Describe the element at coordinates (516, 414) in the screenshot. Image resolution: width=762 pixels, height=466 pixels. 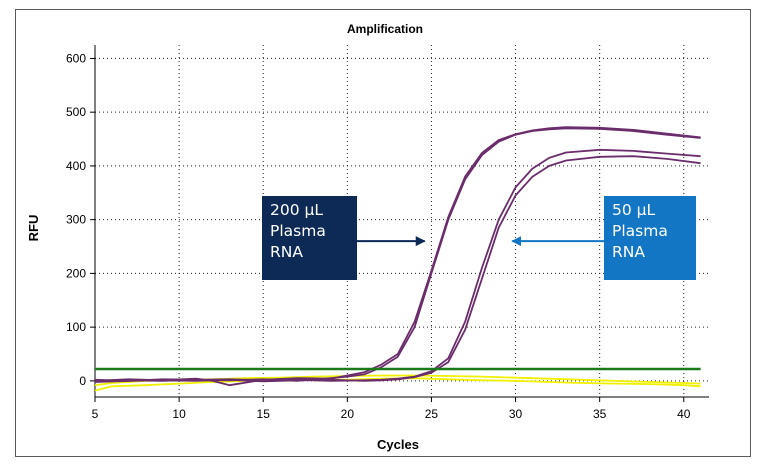
I see `x-tick-label: 30` at that location.